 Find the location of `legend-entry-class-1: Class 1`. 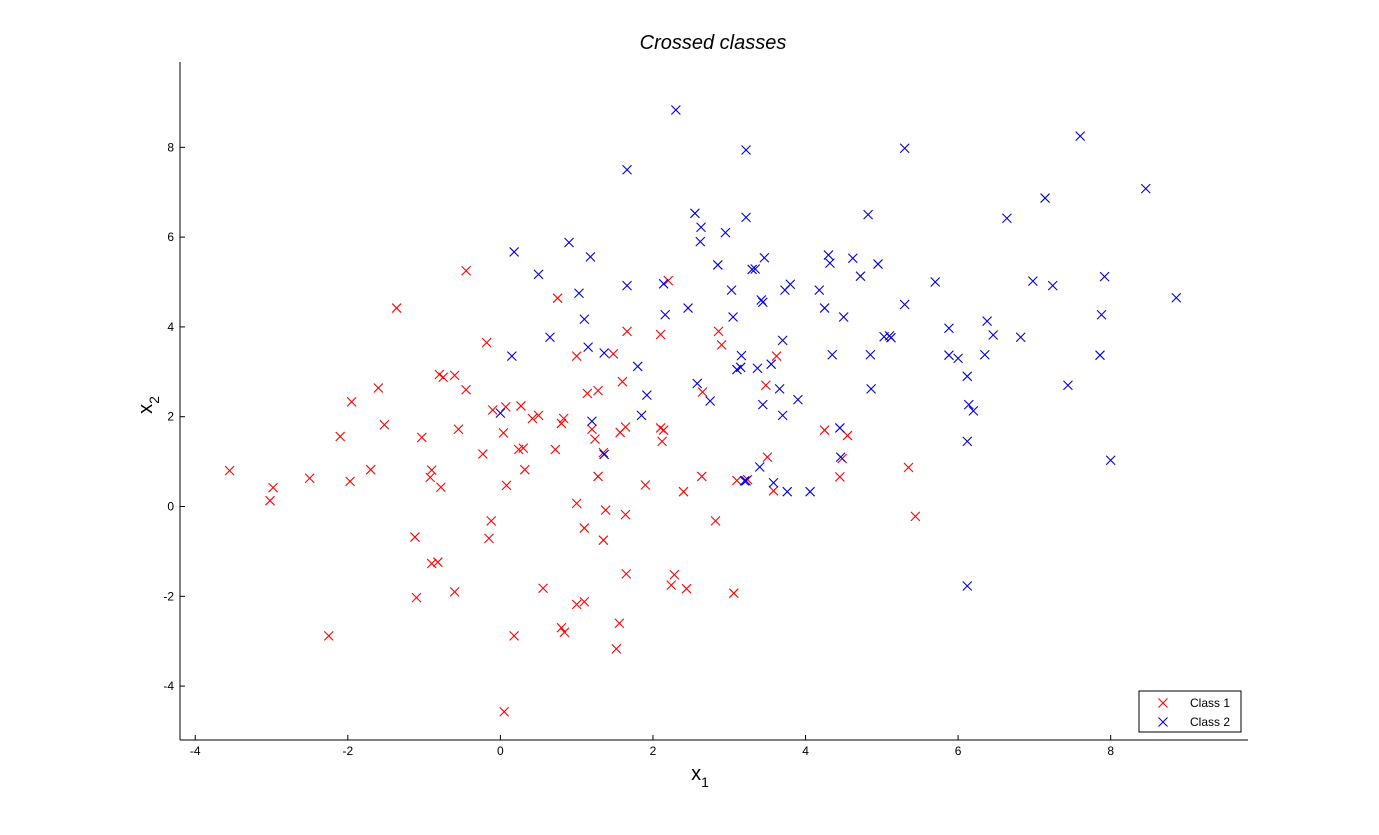

legend-entry-class-1: Class 1 is located at coordinates (1194, 703).